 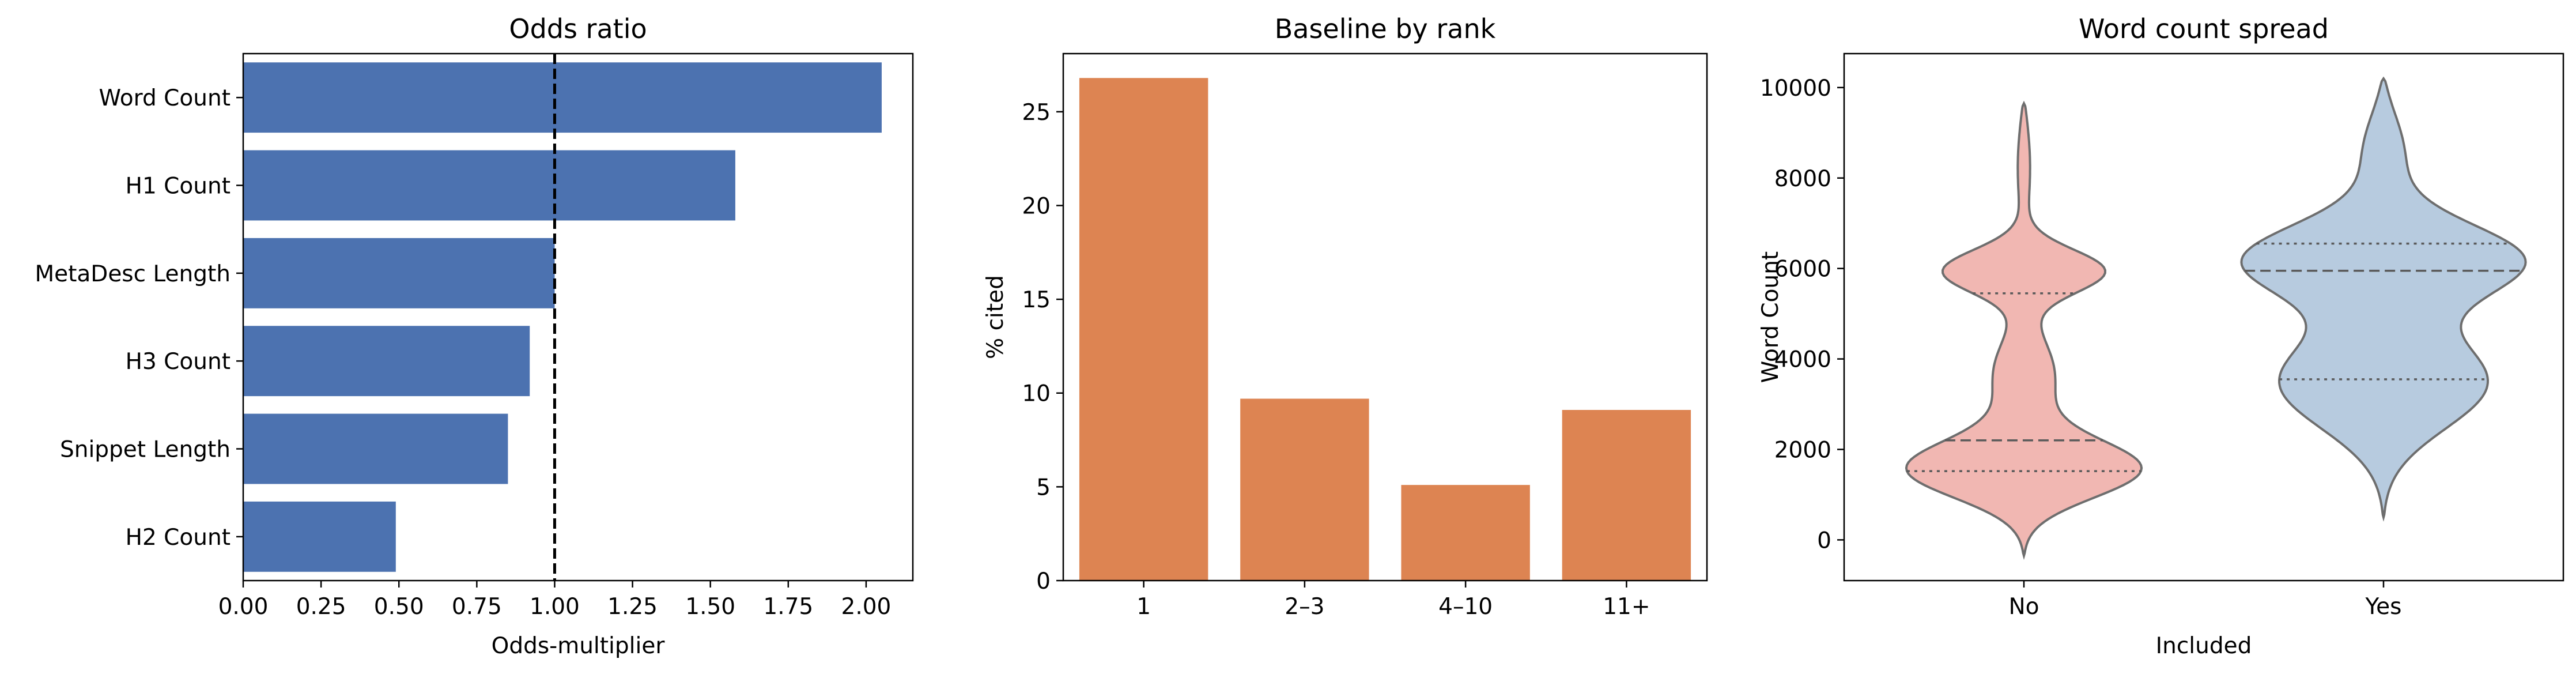 What do you see at coordinates (1036, 394) in the screenshot?
I see `y-tick-label: 10` at bounding box center [1036, 394].